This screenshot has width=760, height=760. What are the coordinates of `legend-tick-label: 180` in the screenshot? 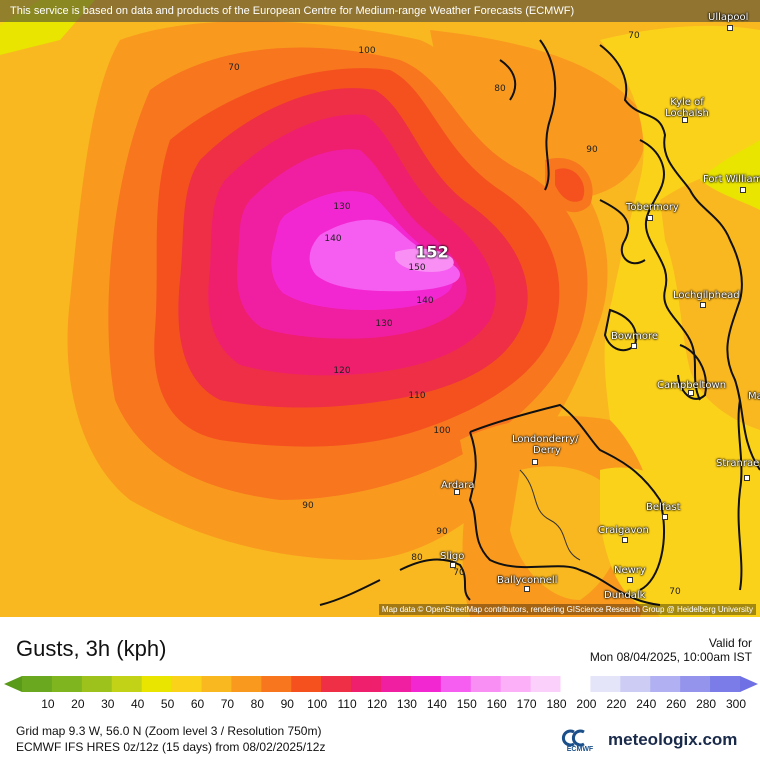 It's located at (556, 704).